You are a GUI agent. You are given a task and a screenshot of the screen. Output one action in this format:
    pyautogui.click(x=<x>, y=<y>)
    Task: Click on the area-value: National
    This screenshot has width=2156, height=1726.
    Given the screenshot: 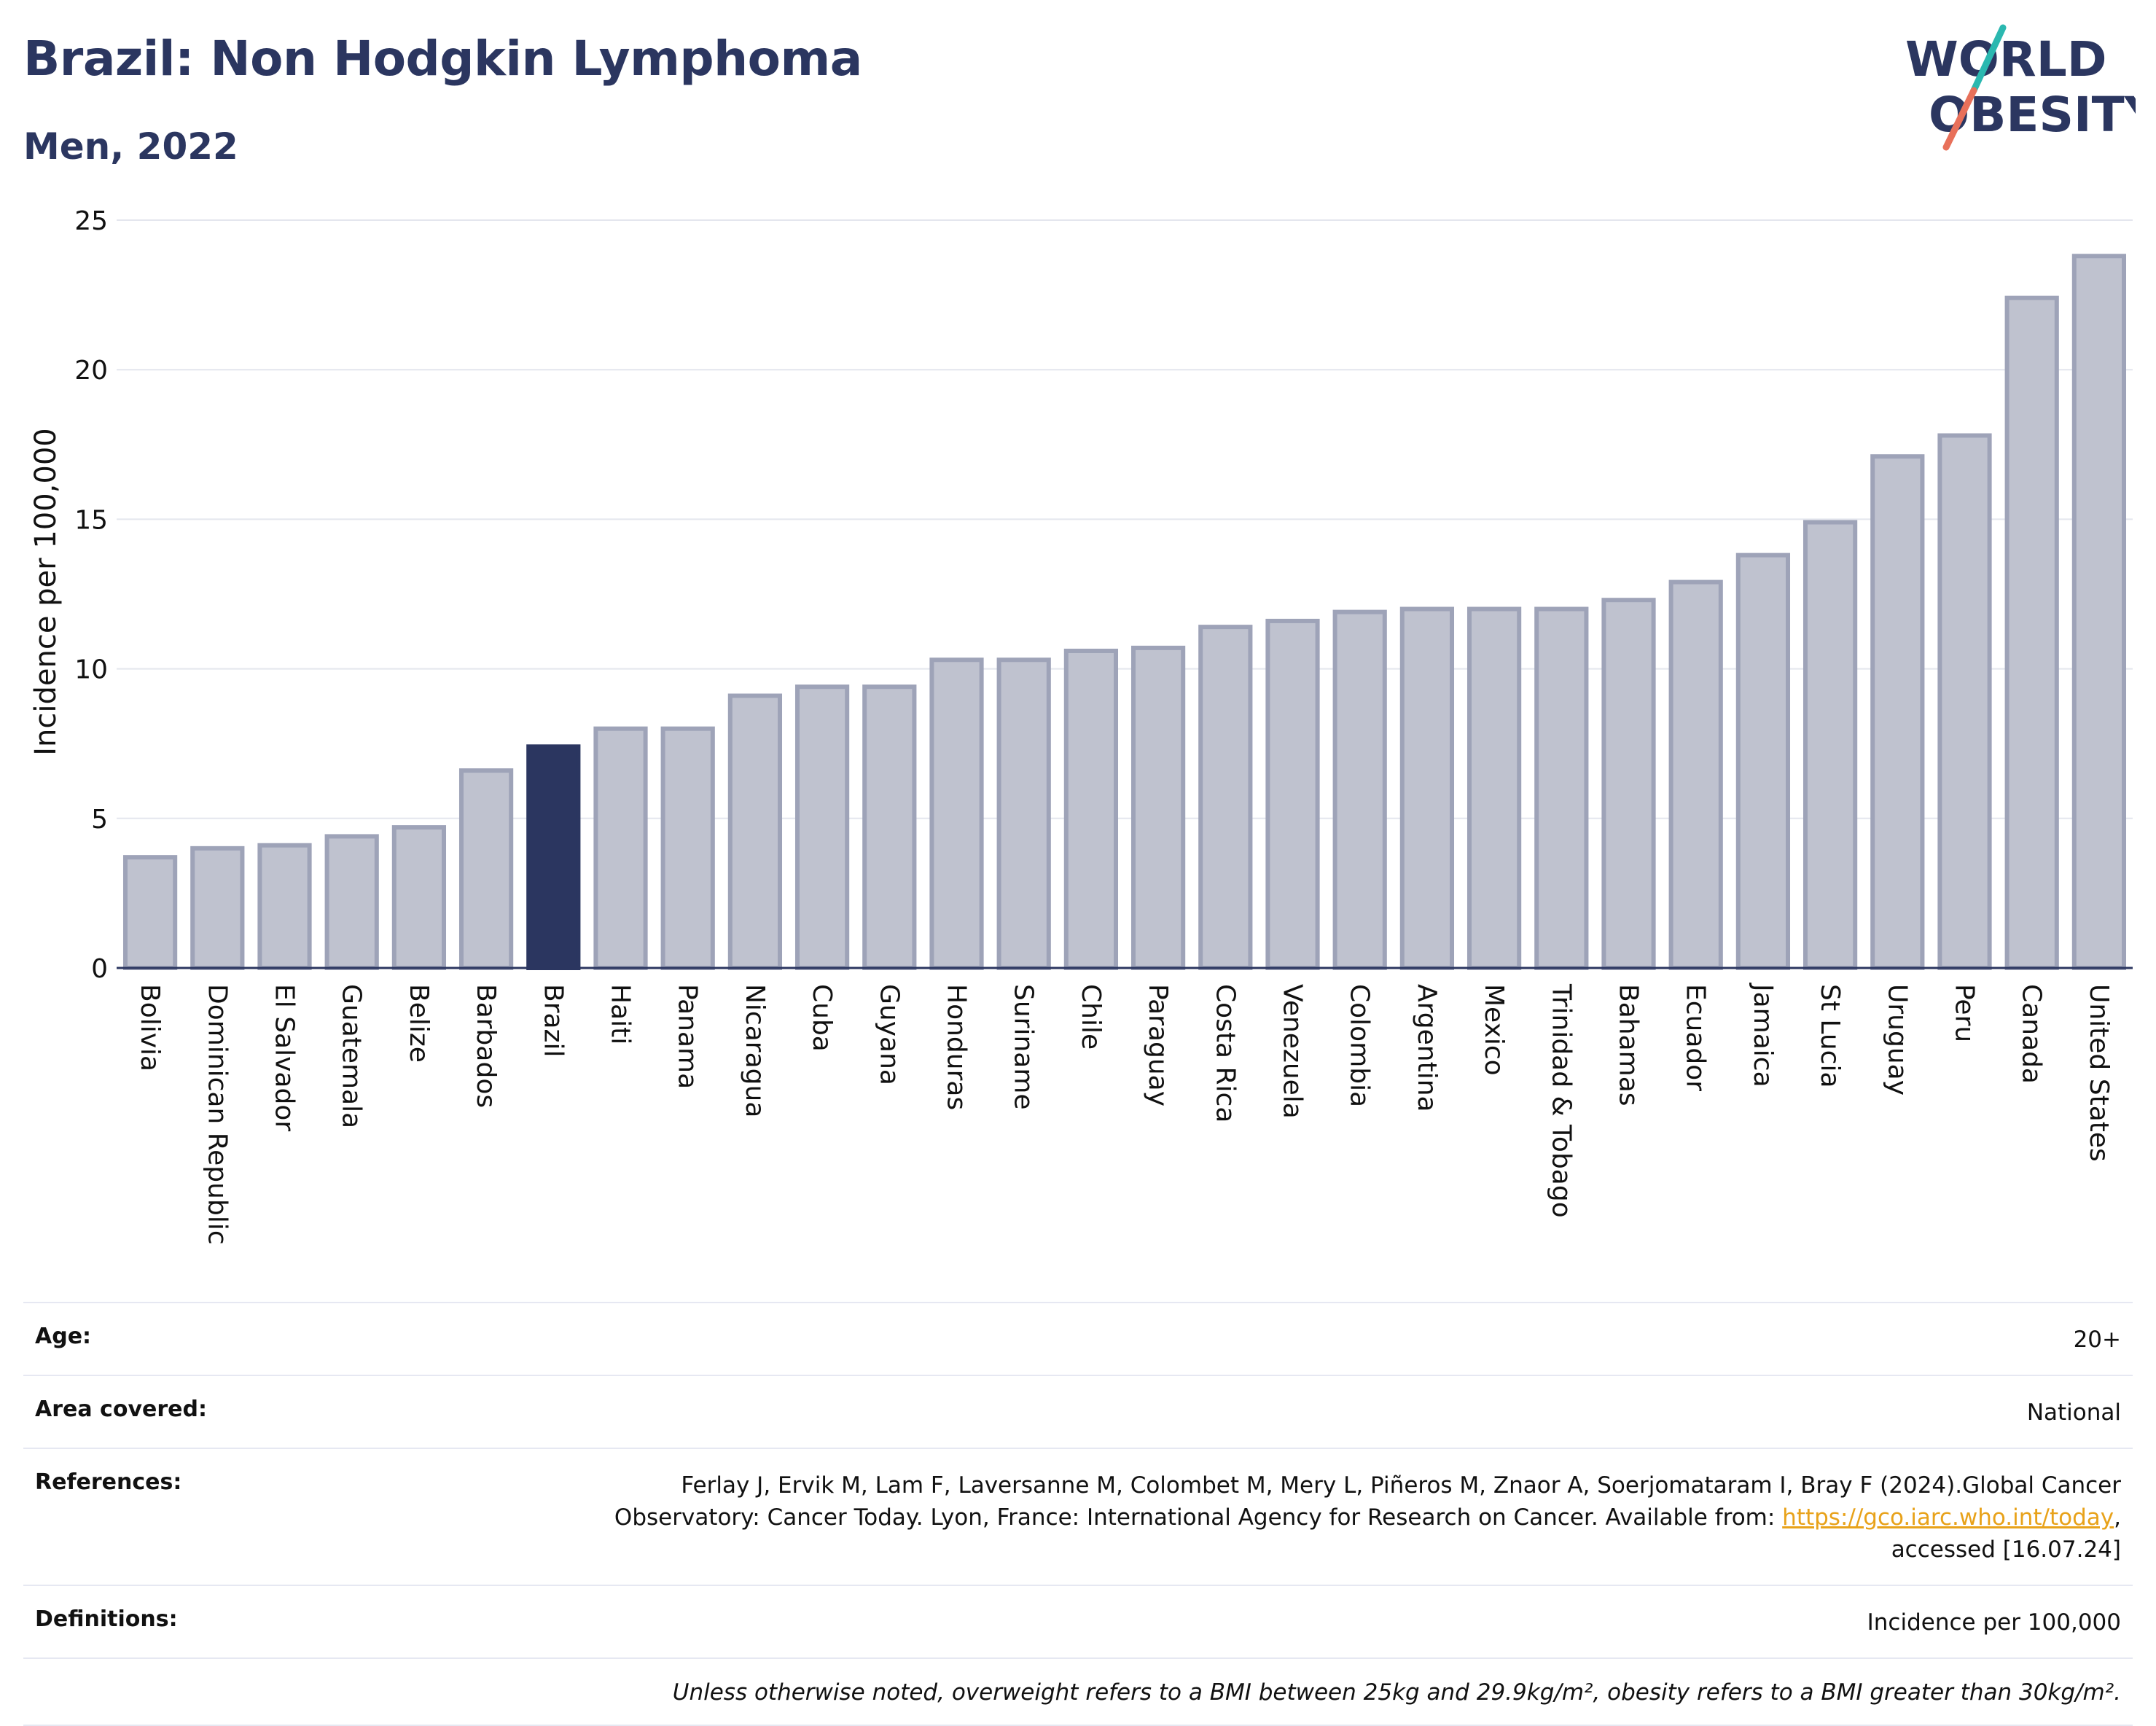 What is the action you would take?
    pyautogui.click(x=2073, y=1412)
    